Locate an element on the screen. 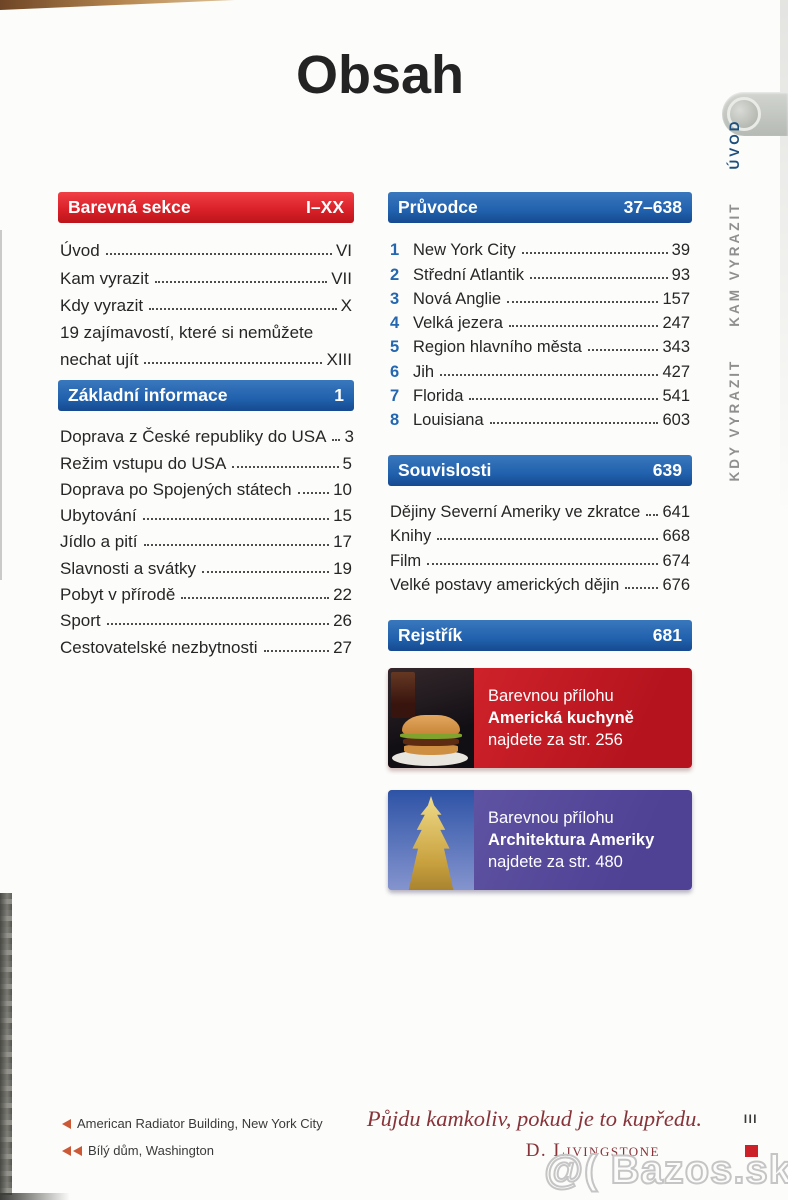 The image size is (788, 1200). toc-label: Florida is located at coordinates (438, 396).